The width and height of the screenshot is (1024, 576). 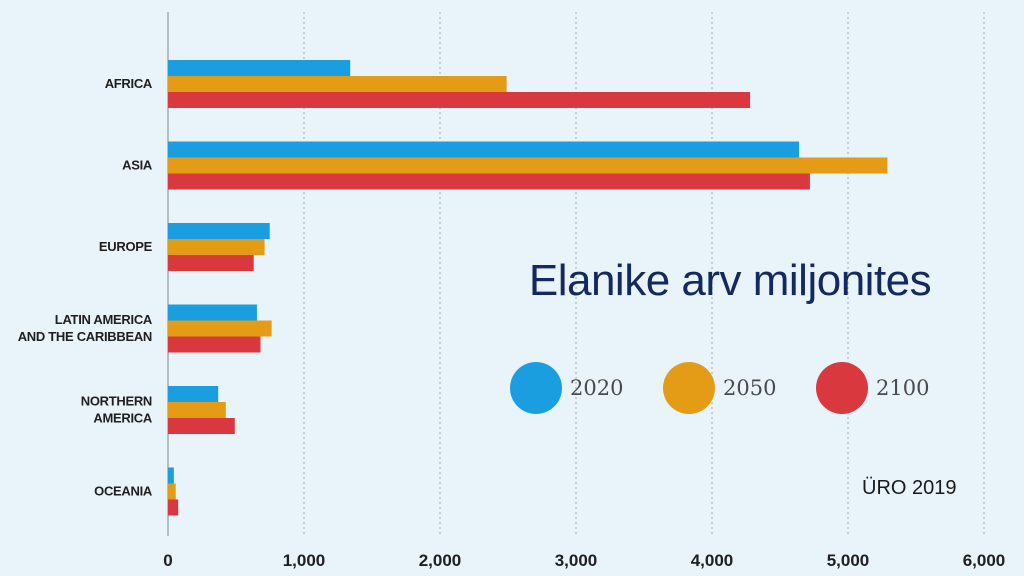 What do you see at coordinates (193, 394) in the screenshot?
I see `bar-northern-america-2020` at bounding box center [193, 394].